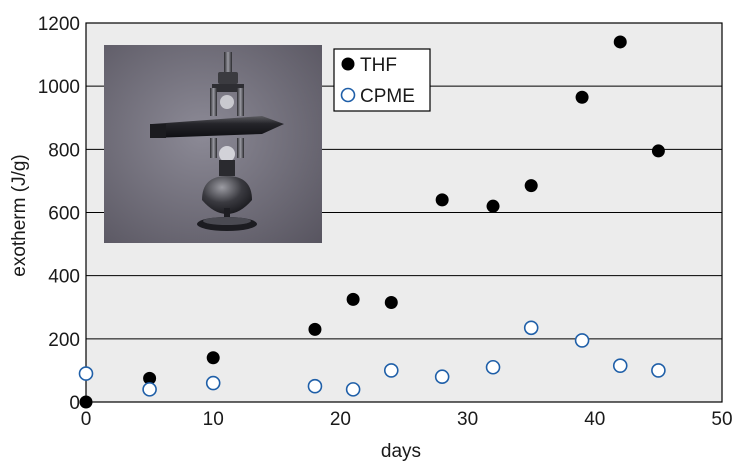  Describe the element at coordinates (74, 403) in the screenshot. I see `y-tick-label: 0` at that location.